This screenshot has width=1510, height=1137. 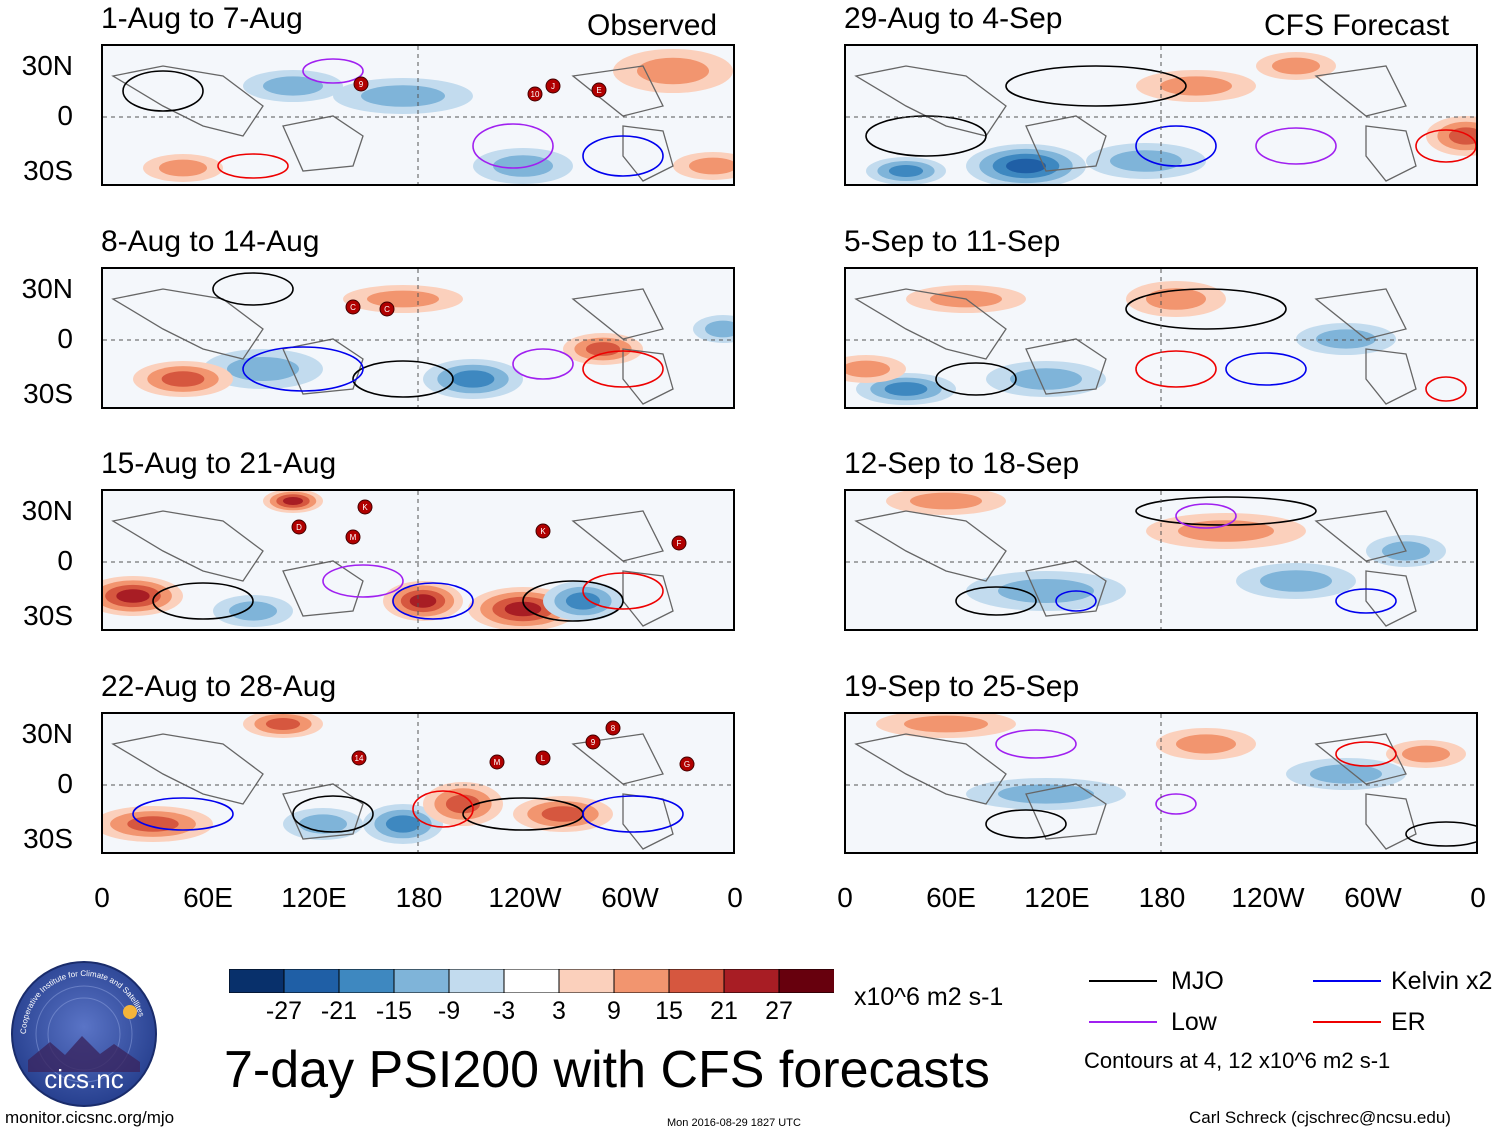 What do you see at coordinates (1123, 981) in the screenshot?
I see `legend-line-mjo` at bounding box center [1123, 981].